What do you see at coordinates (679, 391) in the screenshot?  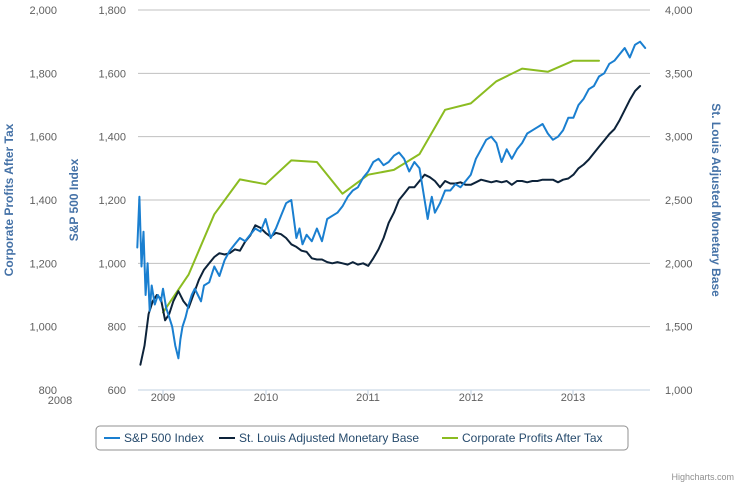 I see `y-tick-label-monetary-base: 1,000` at bounding box center [679, 391].